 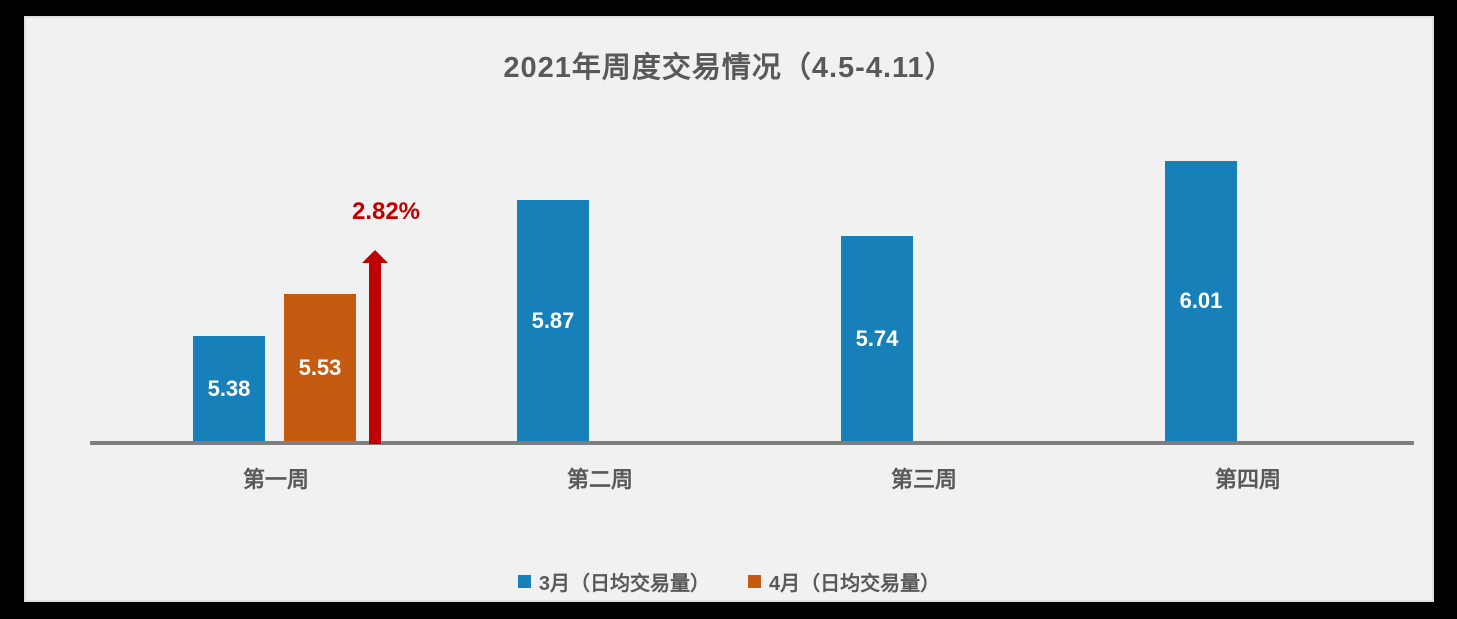 I want to click on increase-arrow-head, so click(x=375, y=256).